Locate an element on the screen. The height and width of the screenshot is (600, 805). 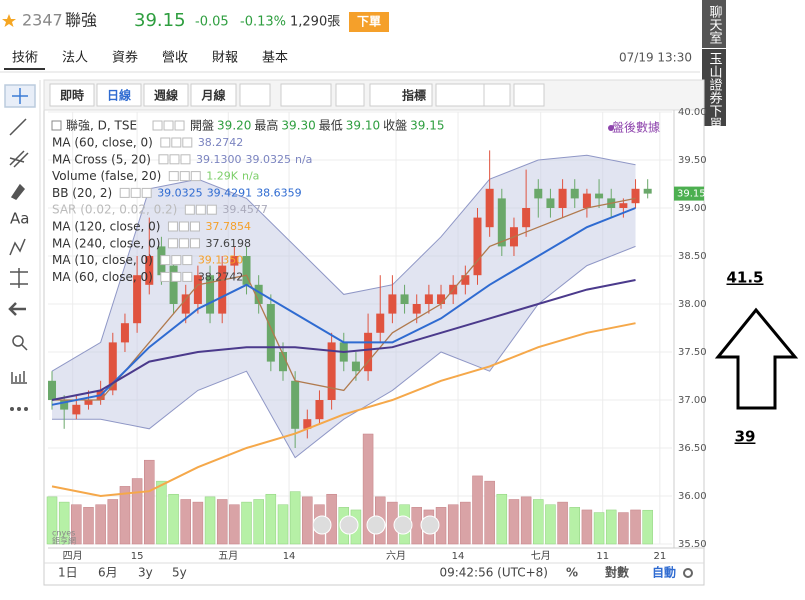
nav-buttons is located at coordinates (376, 525).